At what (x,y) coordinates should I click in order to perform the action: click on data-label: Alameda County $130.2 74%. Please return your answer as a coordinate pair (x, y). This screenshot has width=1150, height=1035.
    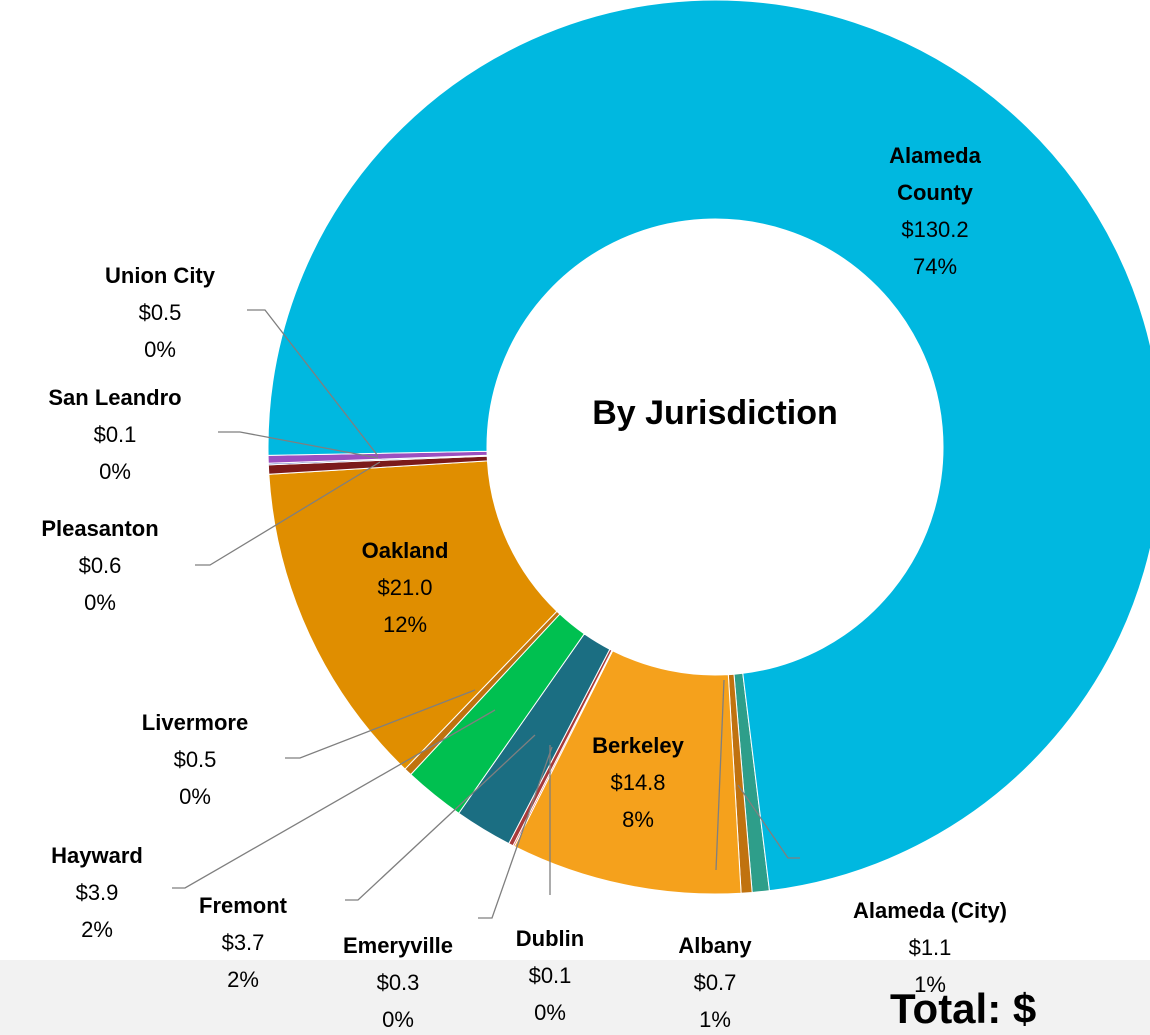
    Looking at the image, I should click on (935, 211).